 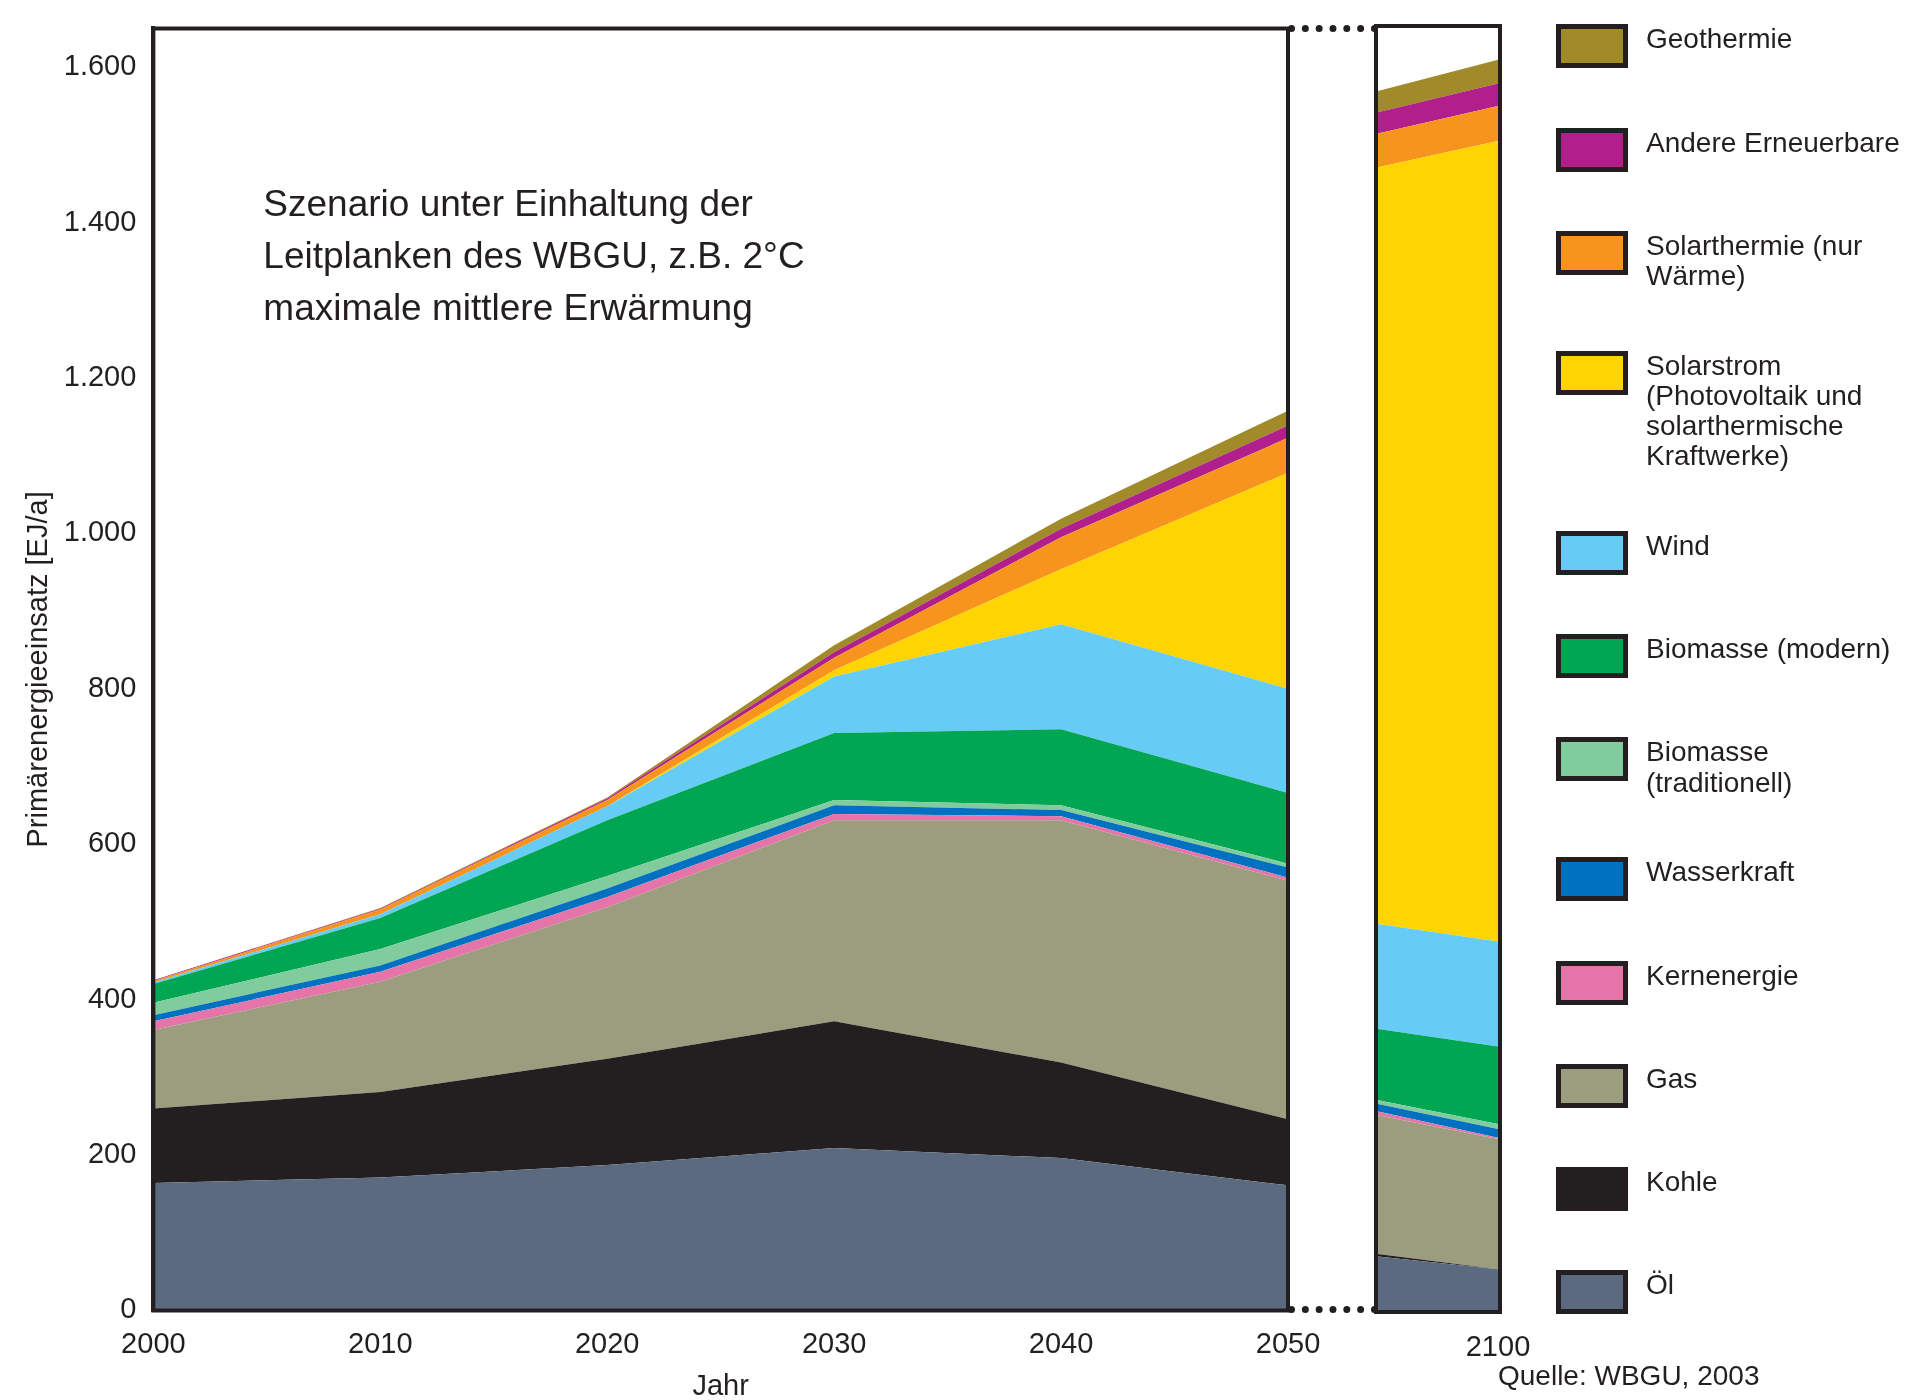 I want to click on x-tick-label: 2020, so click(x=607, y=1342).